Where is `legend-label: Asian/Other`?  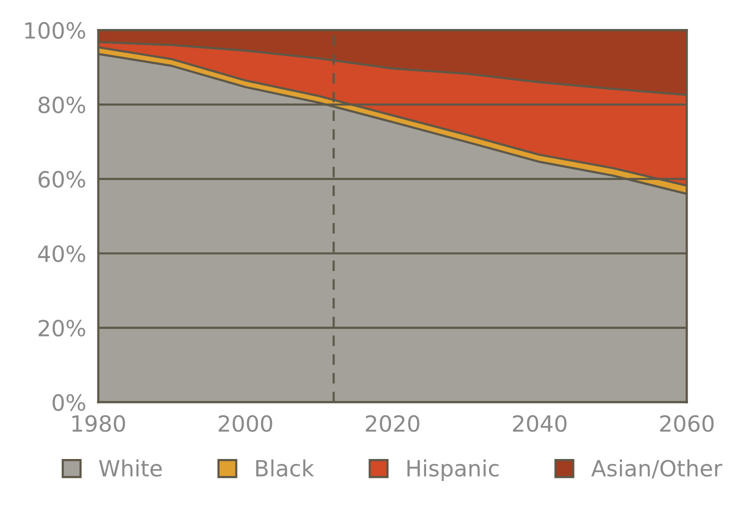
legend-label: Asian/Other is located at coordinates (656, 468).